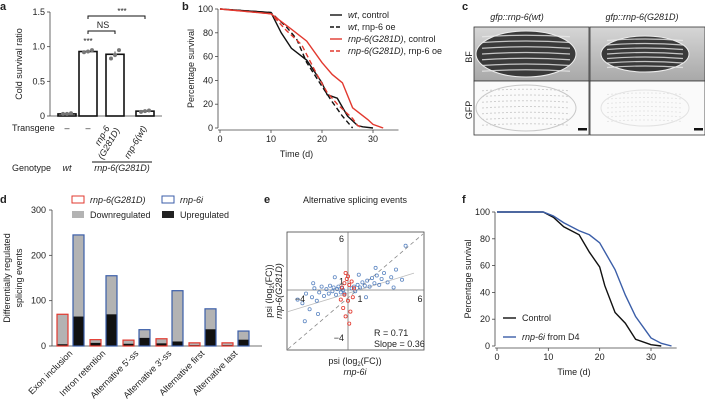  What do you see at coordinates (698, 129) in the screenshot?
I see `c-scale-bar` at bounding box center [698, 129].